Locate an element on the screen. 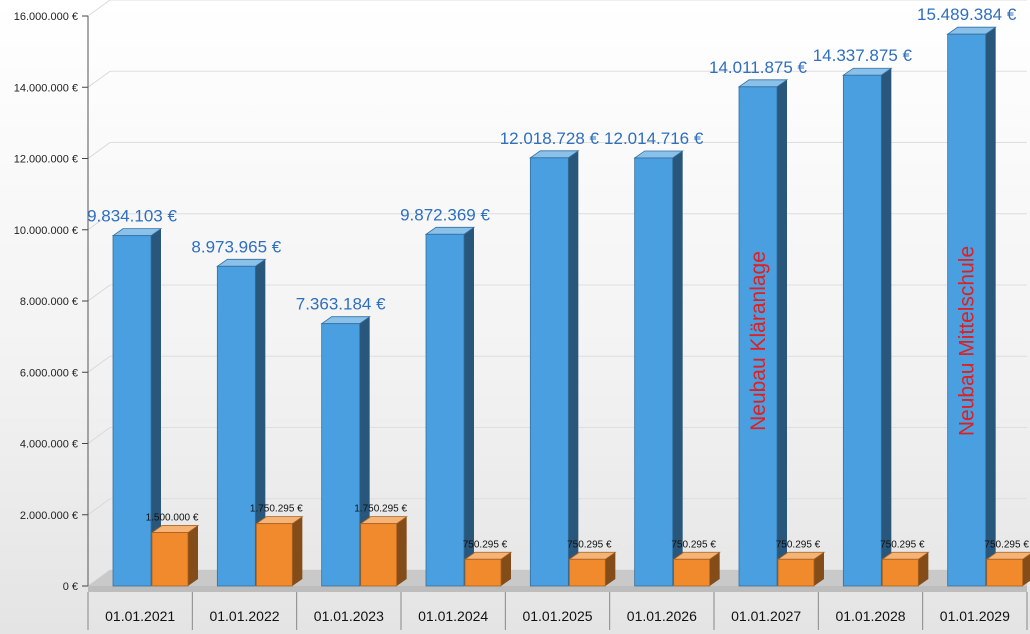 This screenshot has width=1030, height=634. y-tick-label: 16.000.000 € is located at coordinates (46, 17).